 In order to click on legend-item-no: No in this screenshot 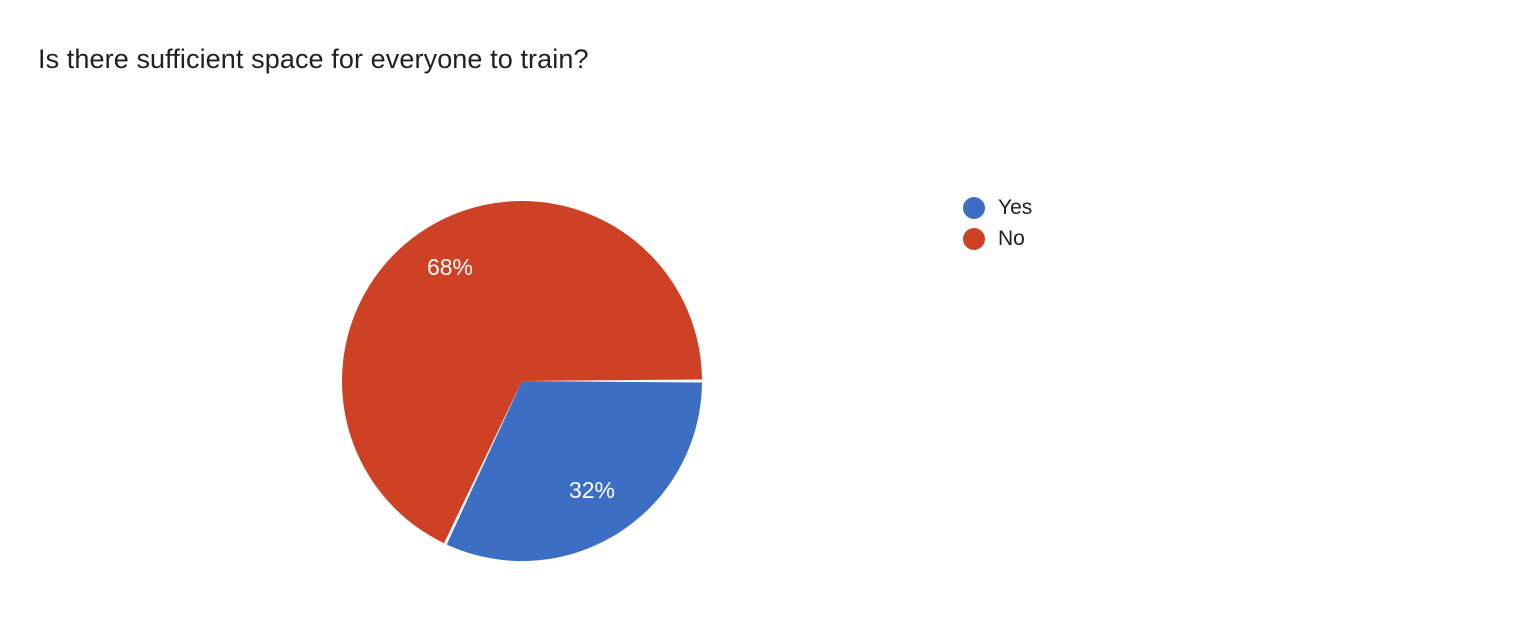, I will do `click(997, 239)`.